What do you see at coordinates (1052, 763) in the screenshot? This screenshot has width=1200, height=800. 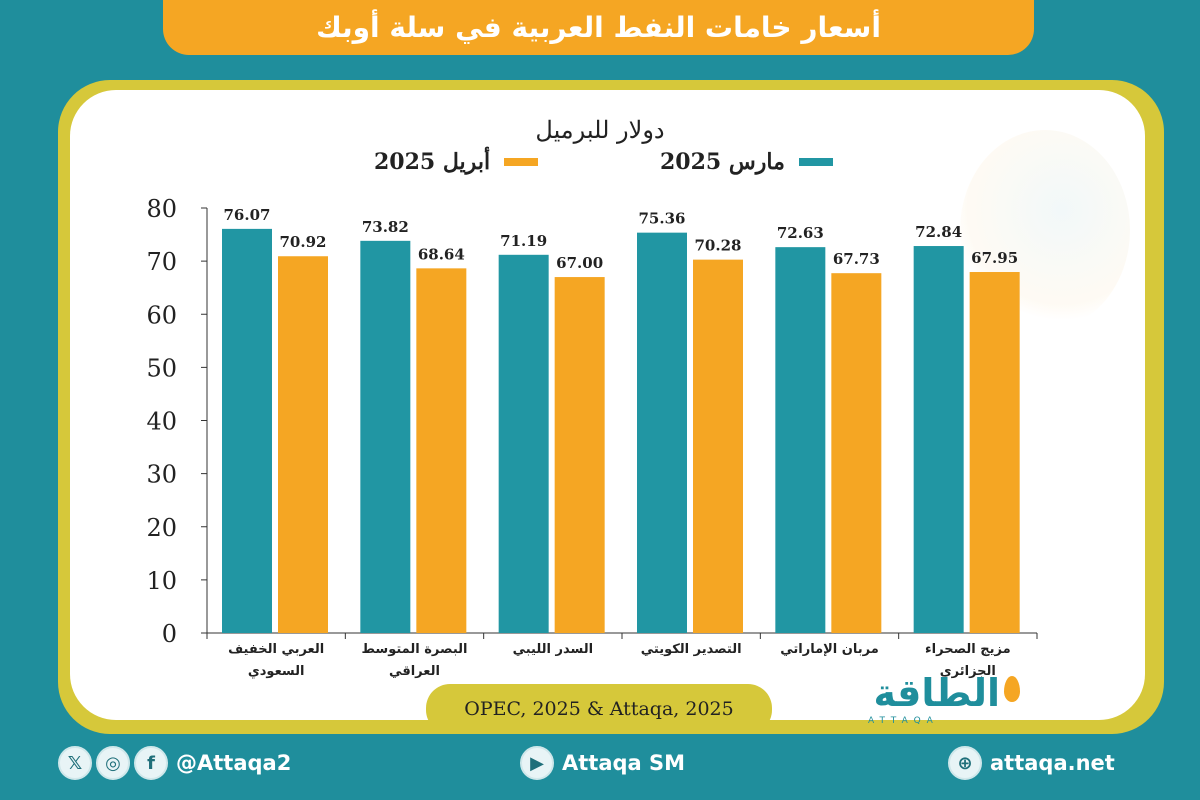 I see `website-link: attaqa.net` at bounding box center [1052, 763].